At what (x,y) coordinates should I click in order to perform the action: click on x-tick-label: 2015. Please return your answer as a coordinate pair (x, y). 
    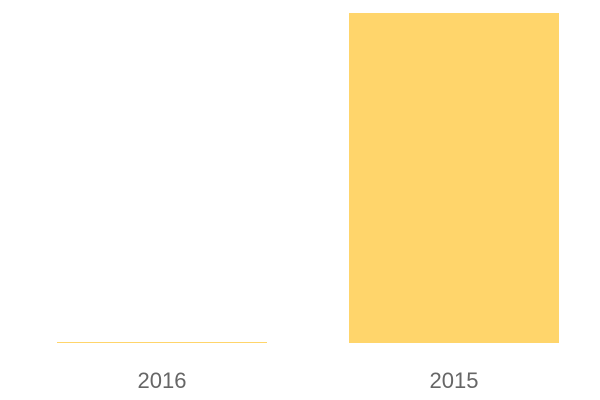
    Looking at the image, I should click on (454, 380).